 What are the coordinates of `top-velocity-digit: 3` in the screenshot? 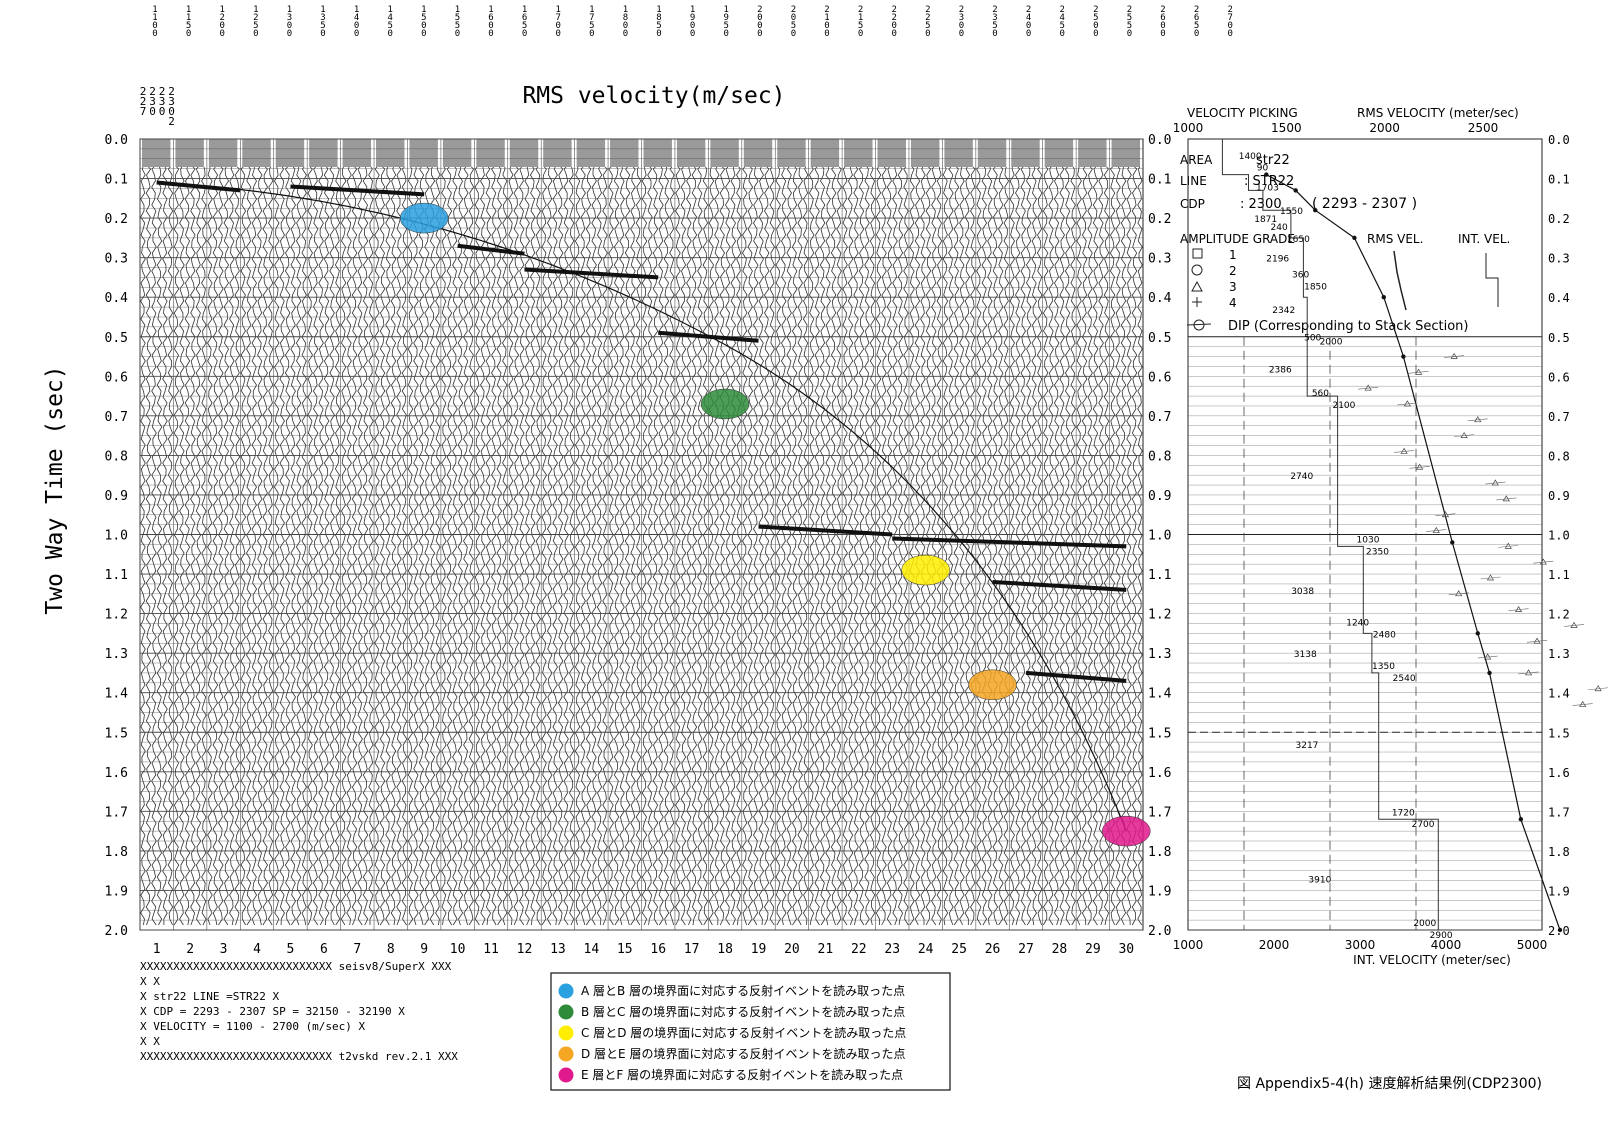 It's located at (961, 18).